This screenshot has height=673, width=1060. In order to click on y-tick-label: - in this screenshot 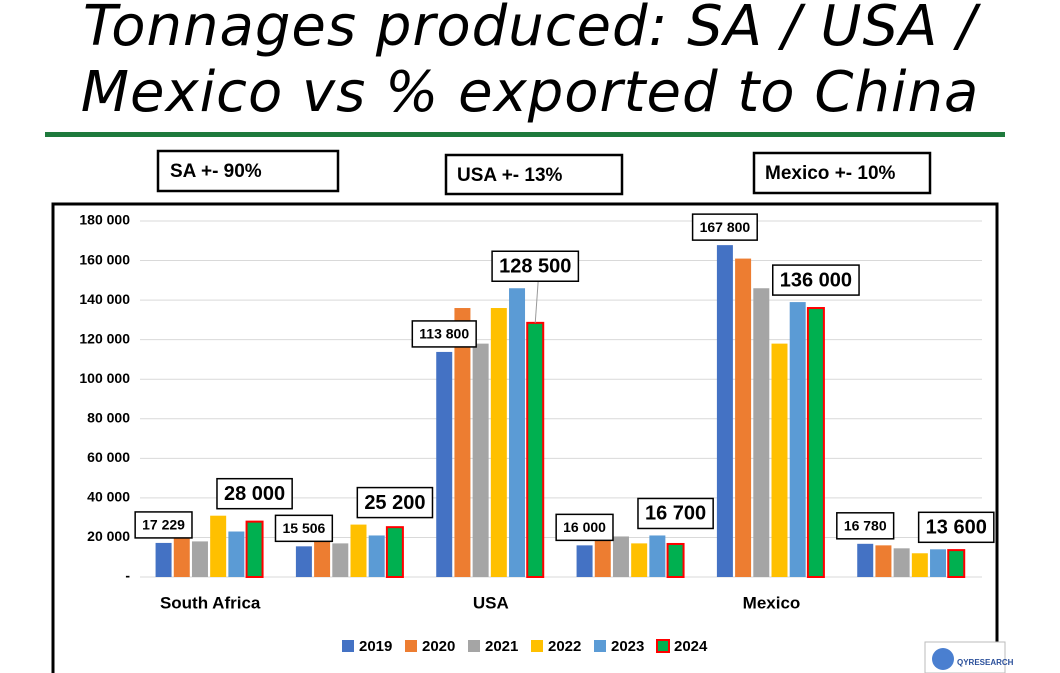, I will do `click(127, 576)`.